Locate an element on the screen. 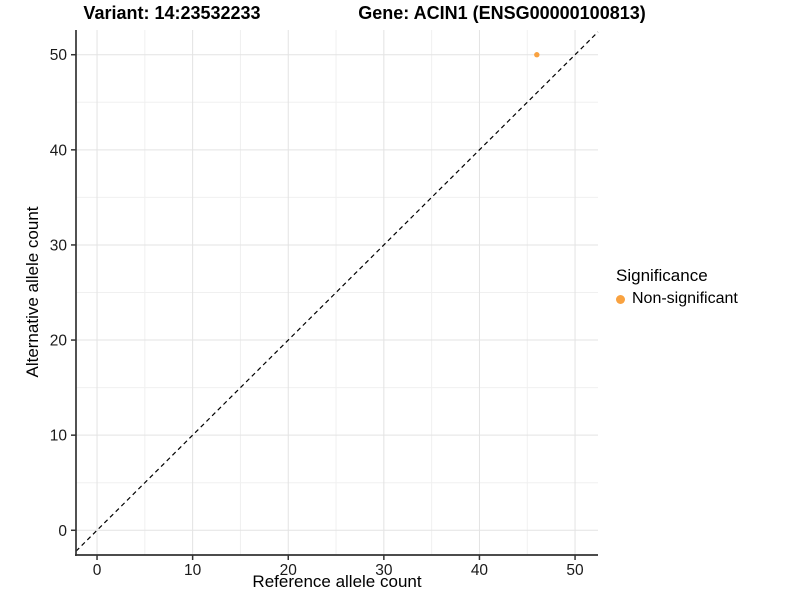 The width and height of the screenshot is (800, 600). x-tick-label: 0 is located at coordinates (97, 570).